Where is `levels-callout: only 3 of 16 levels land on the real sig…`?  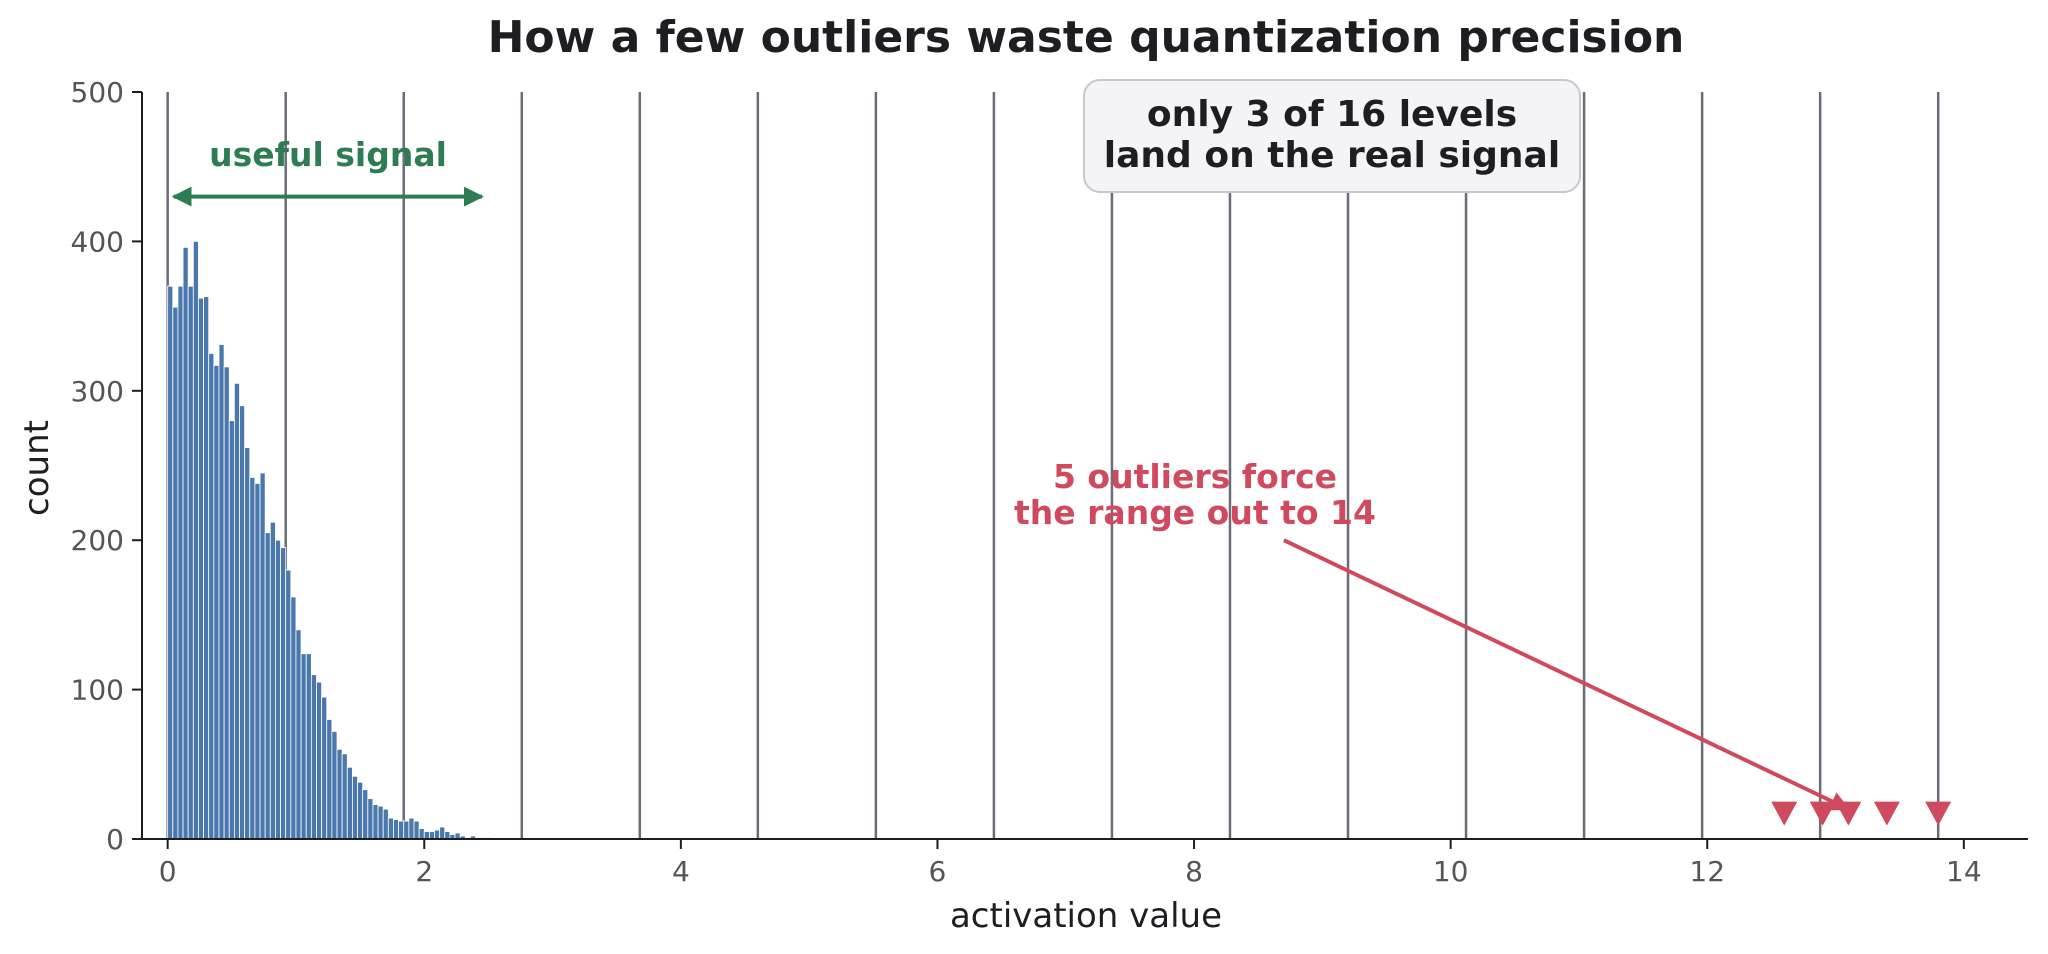 levels-callout: only 3 of 16 levels land on the real sig… is located at coordinates (1332, 136).